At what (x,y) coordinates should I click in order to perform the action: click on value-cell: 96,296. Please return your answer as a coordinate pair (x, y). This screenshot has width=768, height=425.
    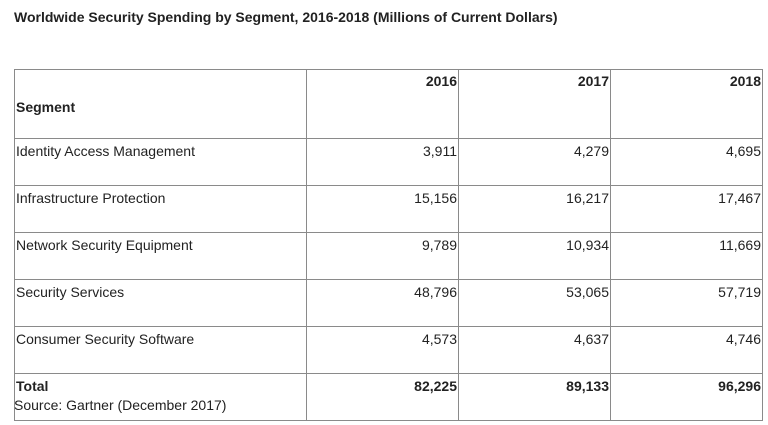
    Looking at the image, I should click on (686, 397).